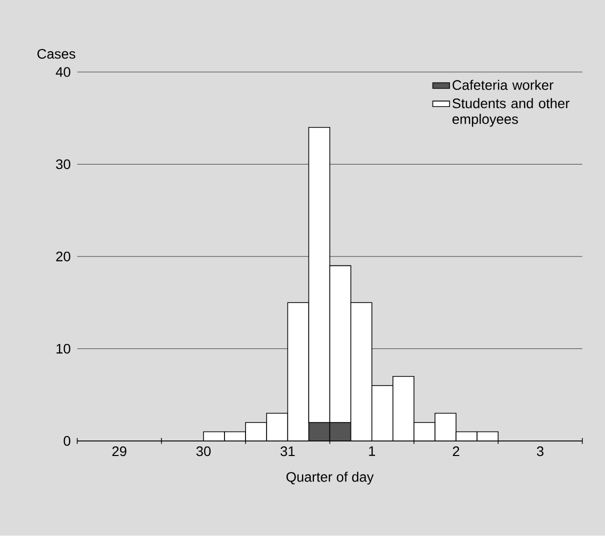  I want to click on x-tick-label: 29, so click(119, 451).